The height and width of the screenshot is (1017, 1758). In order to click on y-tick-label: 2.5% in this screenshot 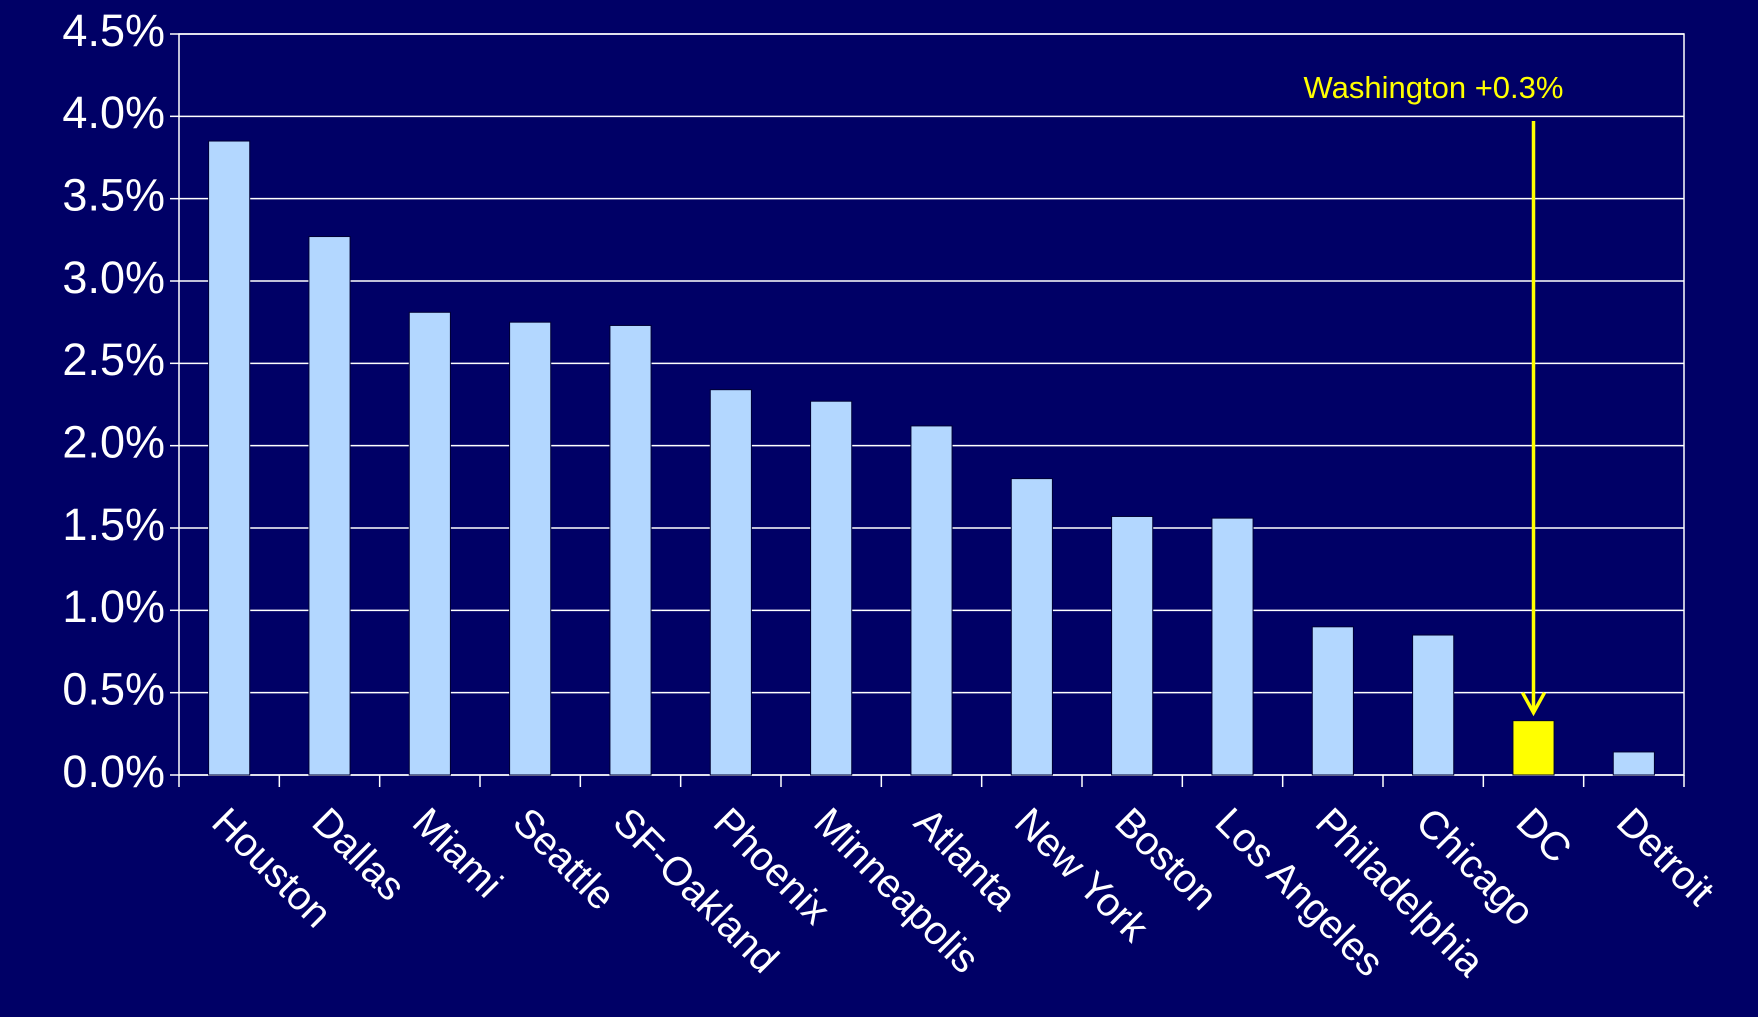, I will do `click(113, 359)`.